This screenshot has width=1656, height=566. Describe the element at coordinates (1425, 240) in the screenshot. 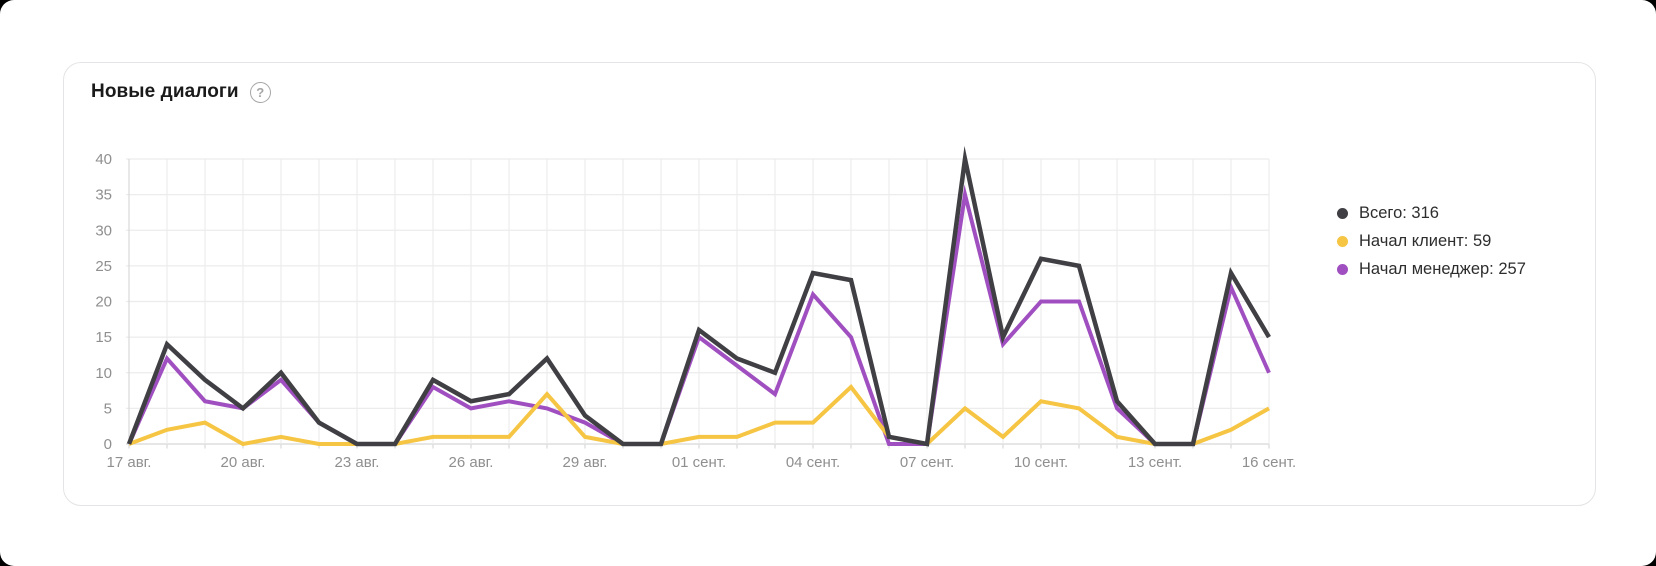

I see `legend-item-label: Начал клиент: 59` at that location.